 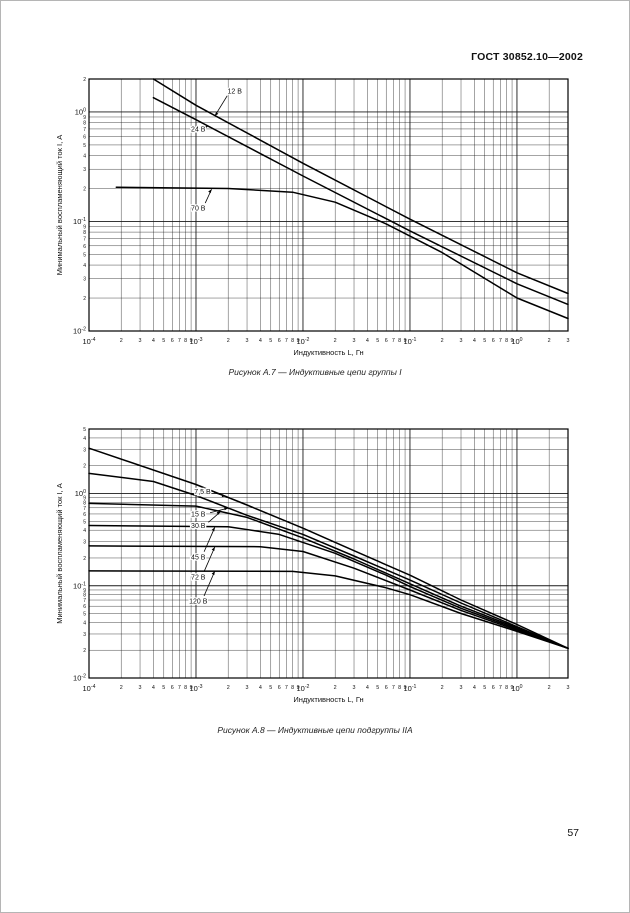 I want to click on svg-text:Минимальный воспламеняющий ток: Минимальный воспламеняющий ток I, А, so click(x=59, y=205).